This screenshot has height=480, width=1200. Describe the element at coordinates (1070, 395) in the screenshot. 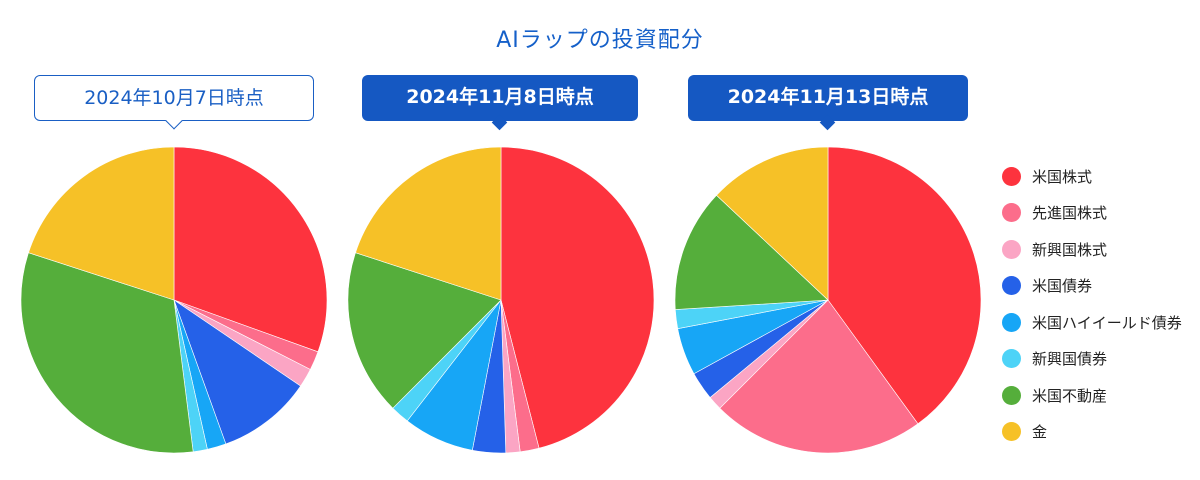

I see `legend-label: 米国不動産` at that location.